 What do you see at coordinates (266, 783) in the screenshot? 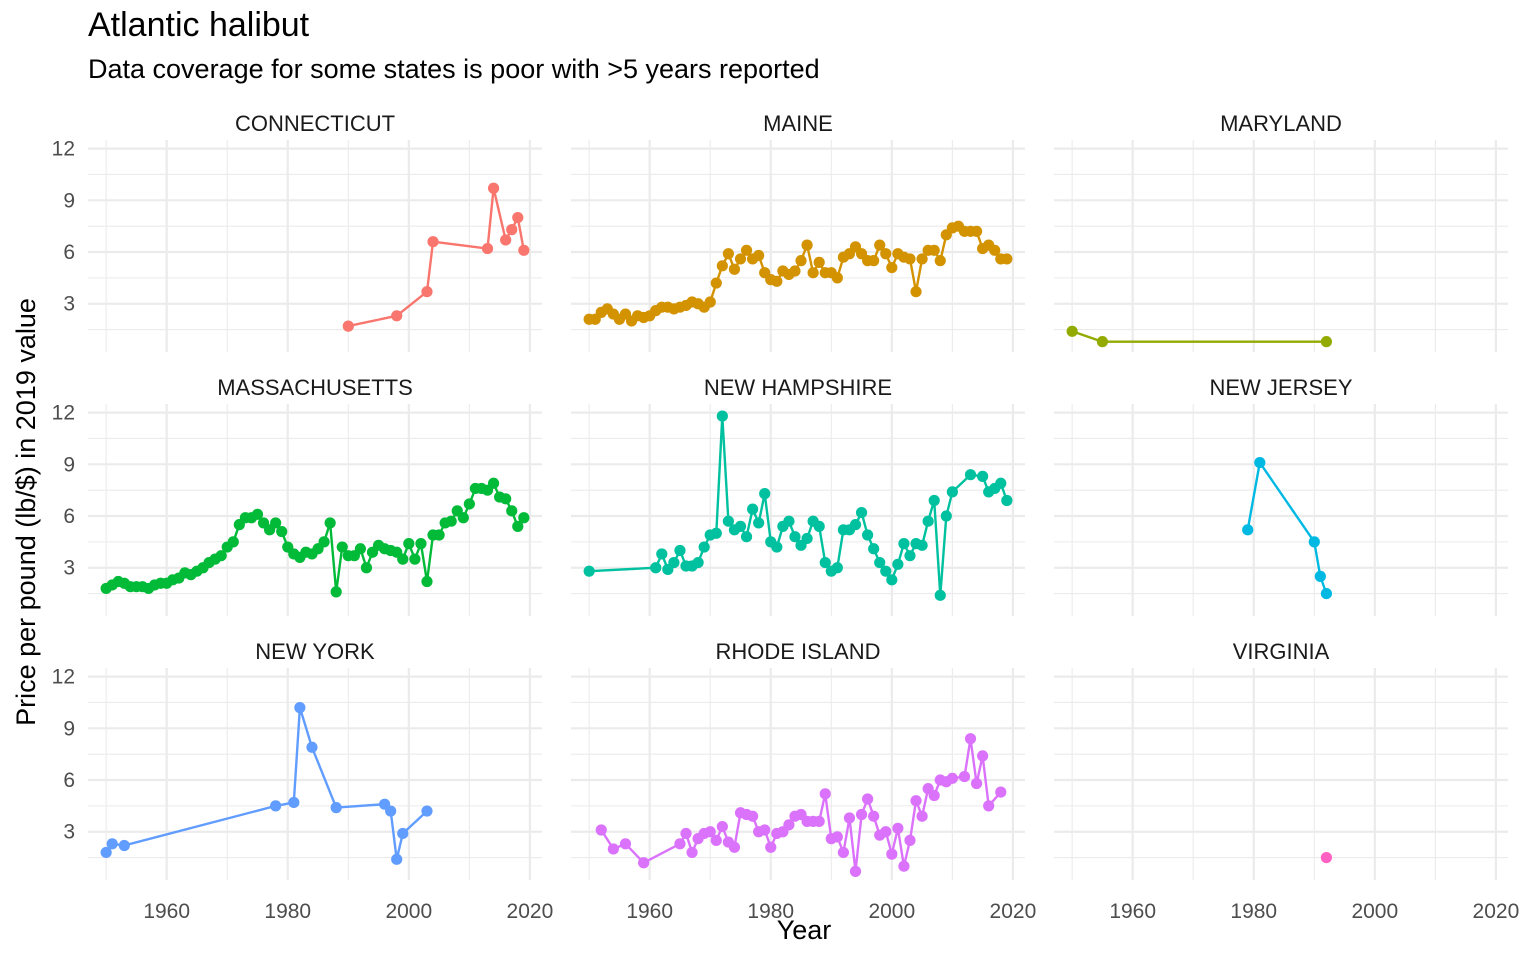
I see `series-line-new-york` at bounding box center [266, 783].